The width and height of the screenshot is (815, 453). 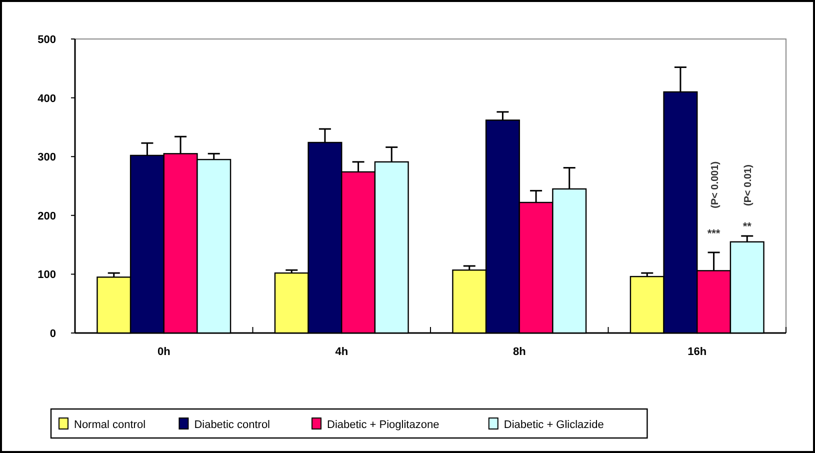 I want to click on annotation: **, so click(x=747, y=226).